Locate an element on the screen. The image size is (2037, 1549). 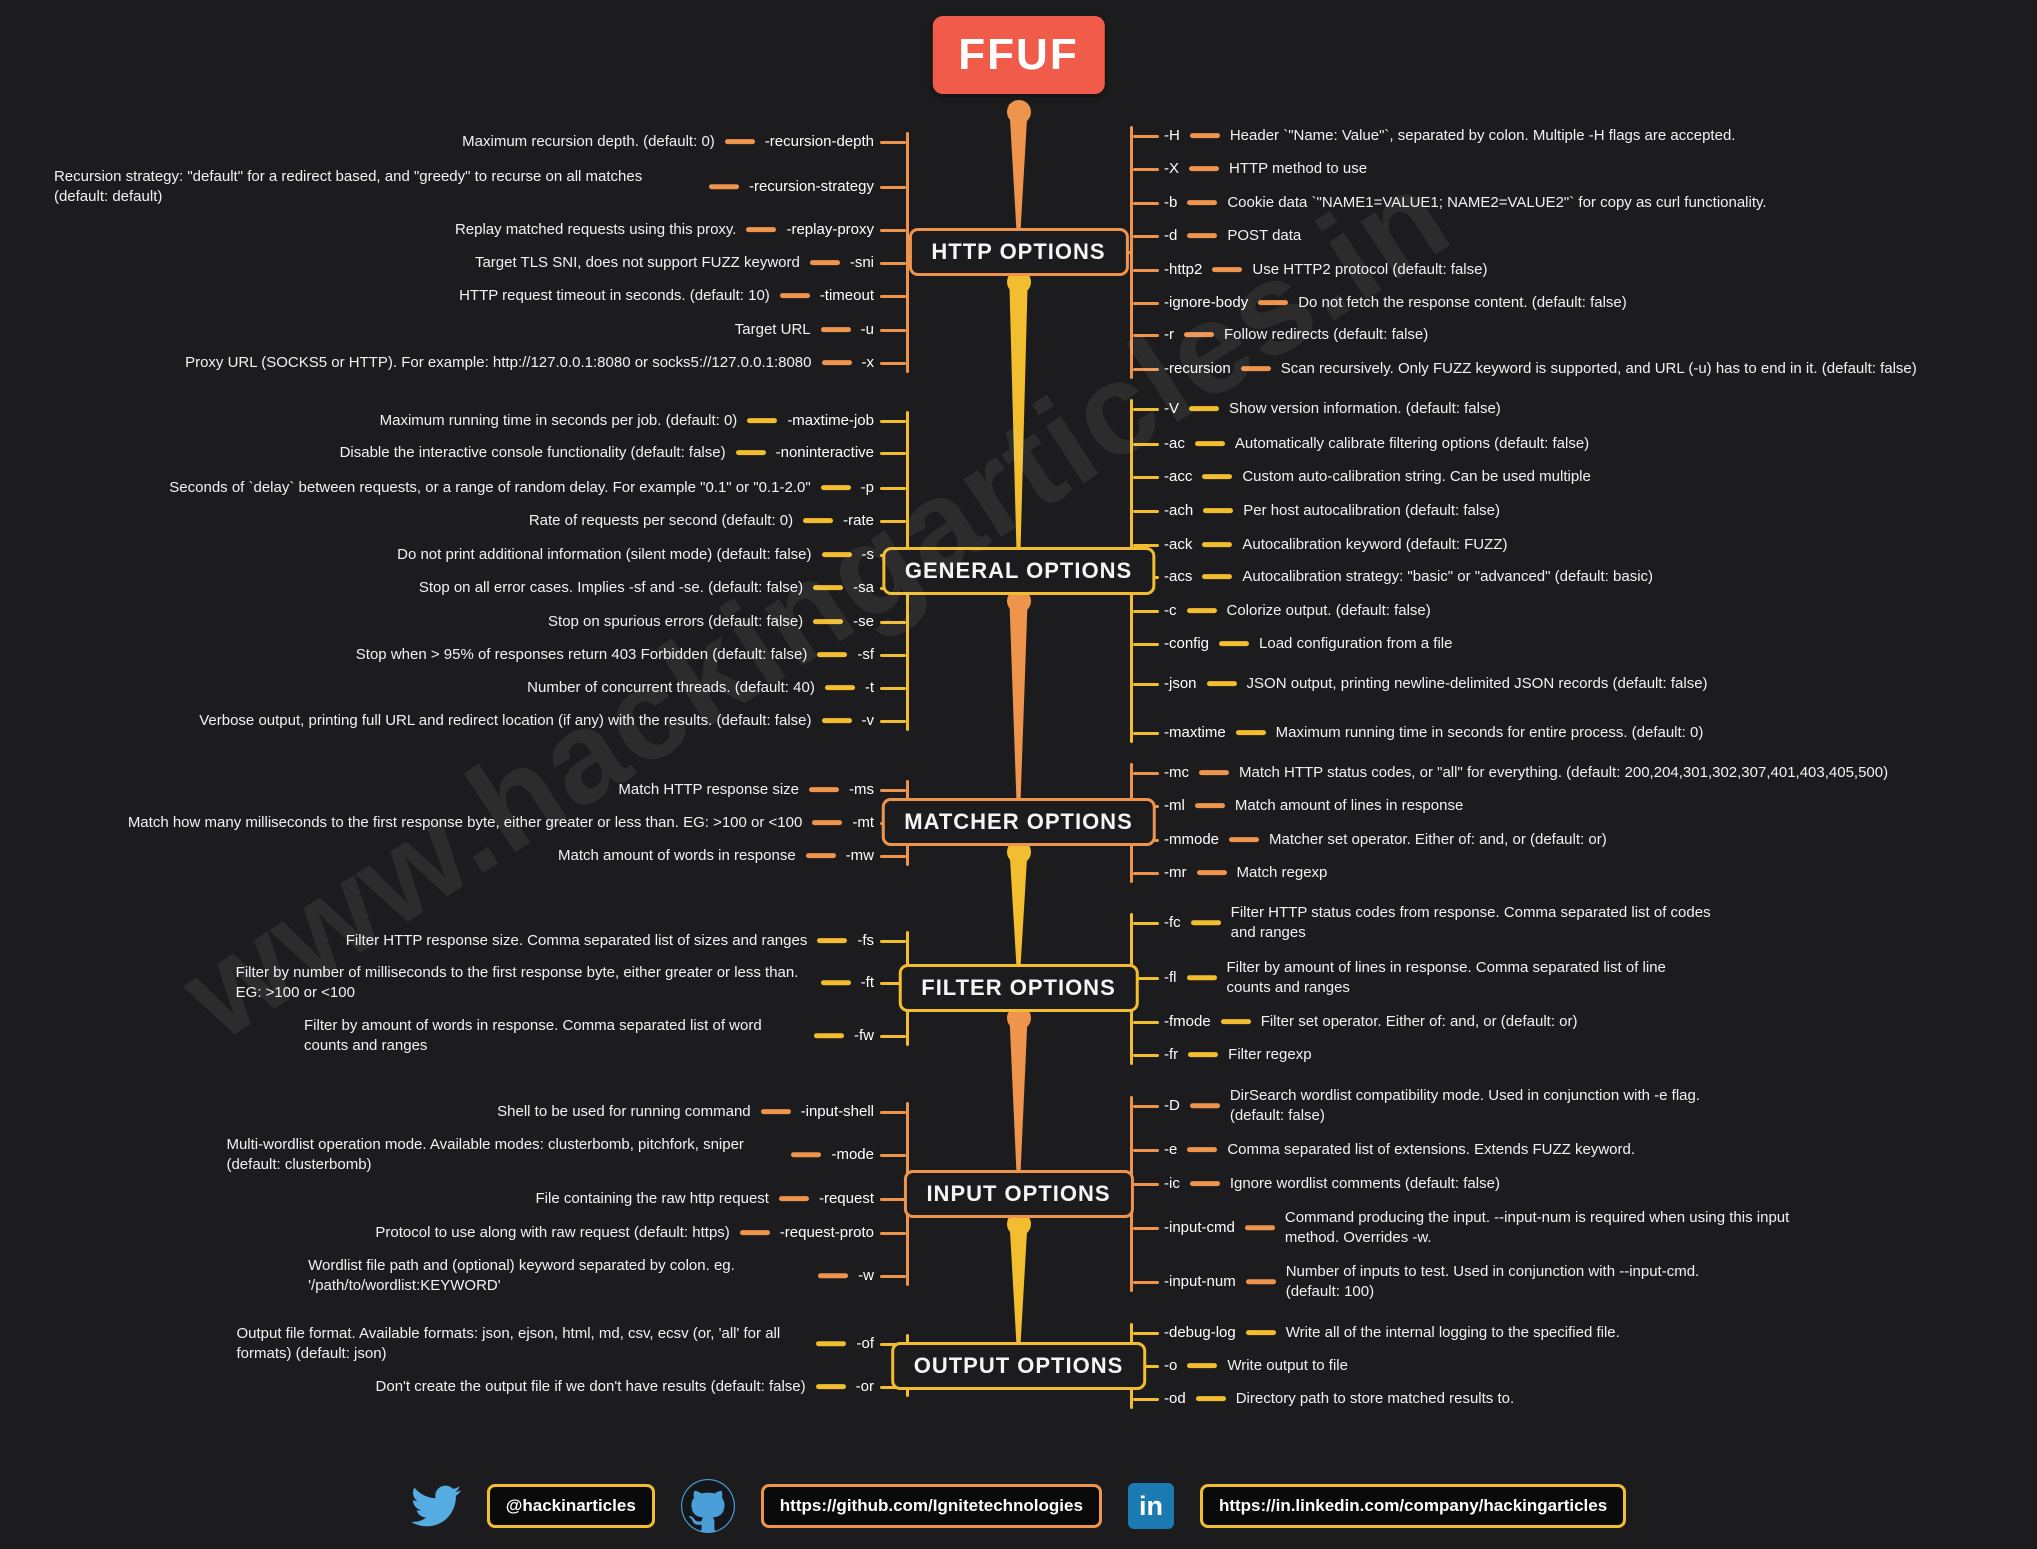
option-row-matcher-options--mw: Match amount of words in response -mw is located at coordinates (716, 856).